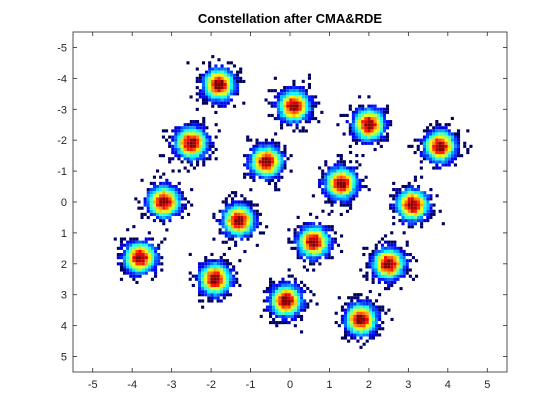  I want to click on x-tick-label: -5, so click(93, 385).